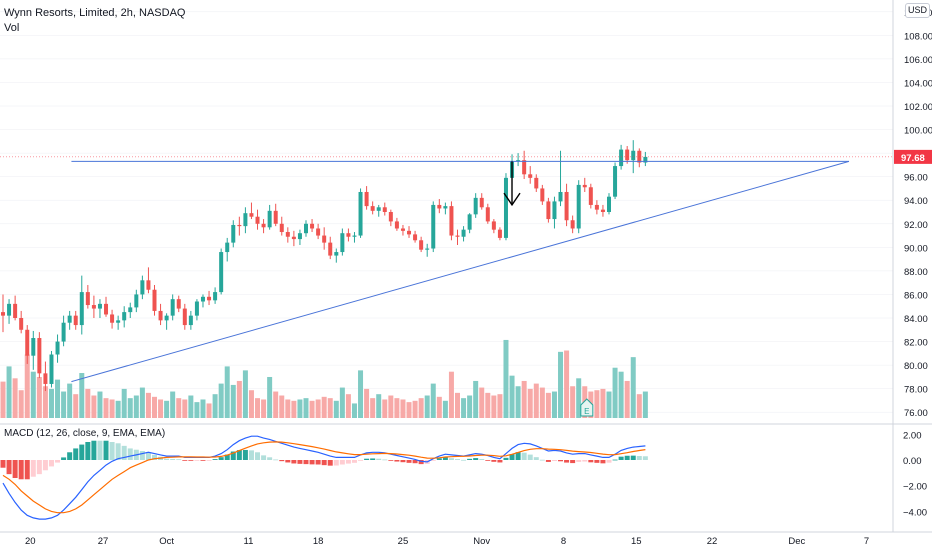 This screenshot has height=550, width=932. Describe the element at coordinates (318, 541) in the screenshot. I see `time-tick-label: 18` at that location.